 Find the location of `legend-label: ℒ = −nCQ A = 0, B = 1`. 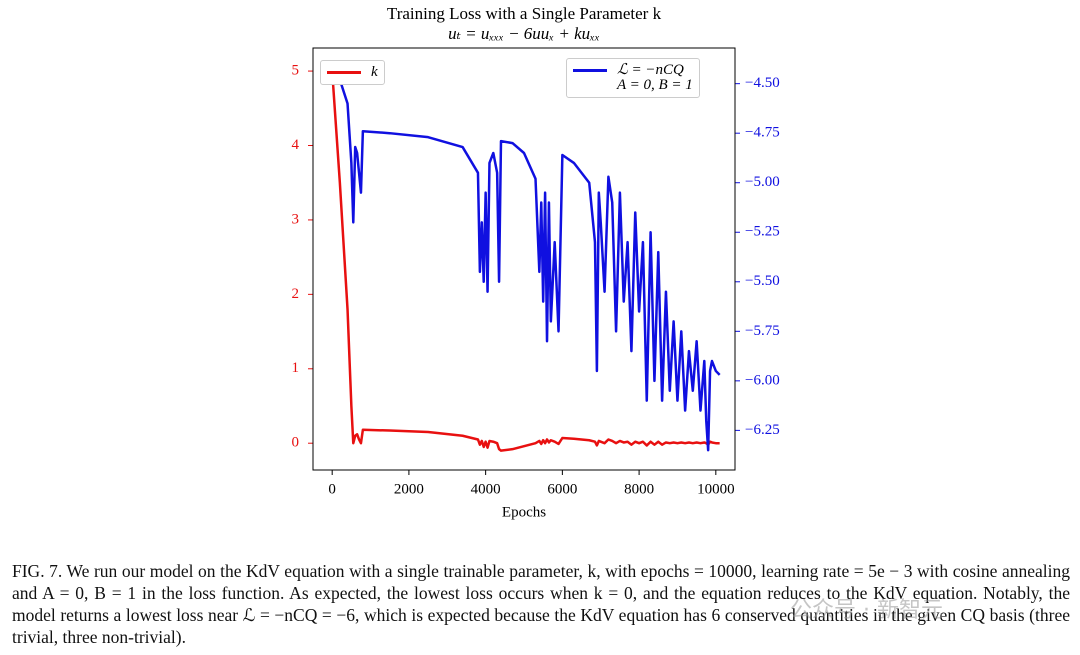

legend-label: ℒ = −nCQ A = 0, B = 1 is located at coordinates (655, 77).